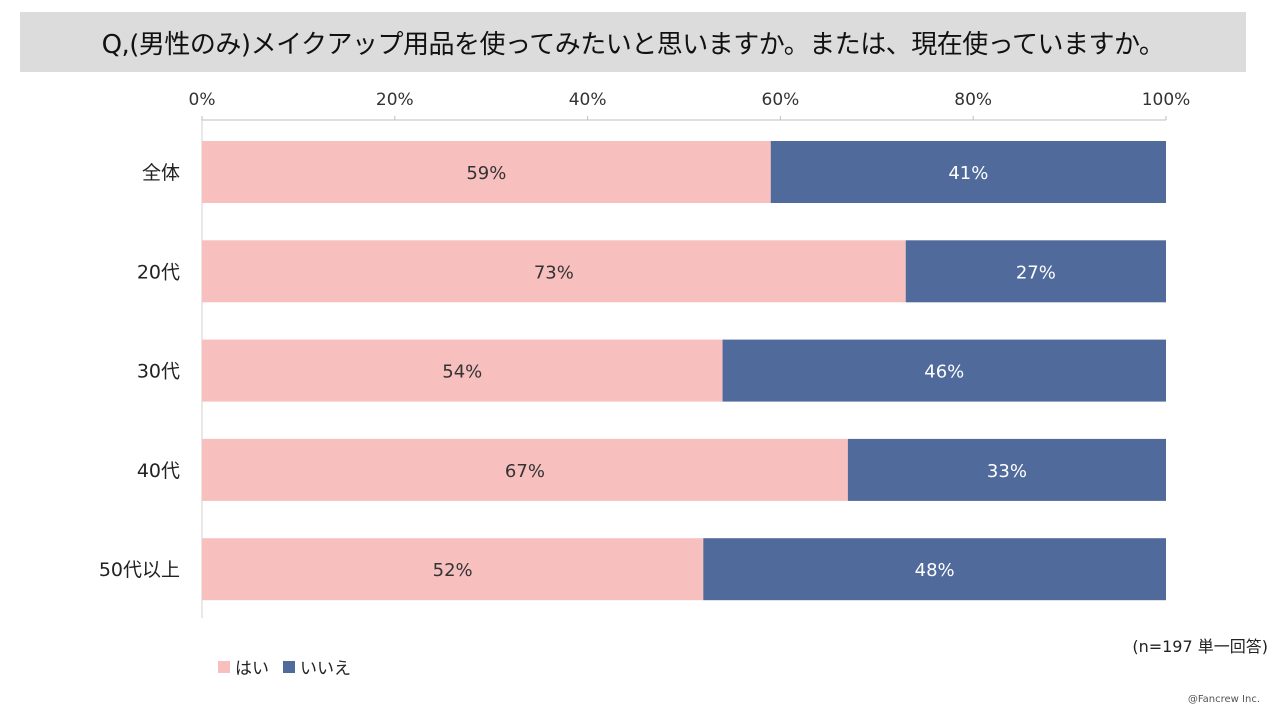  I want to click on data-label: 67%, so click(525, 471).